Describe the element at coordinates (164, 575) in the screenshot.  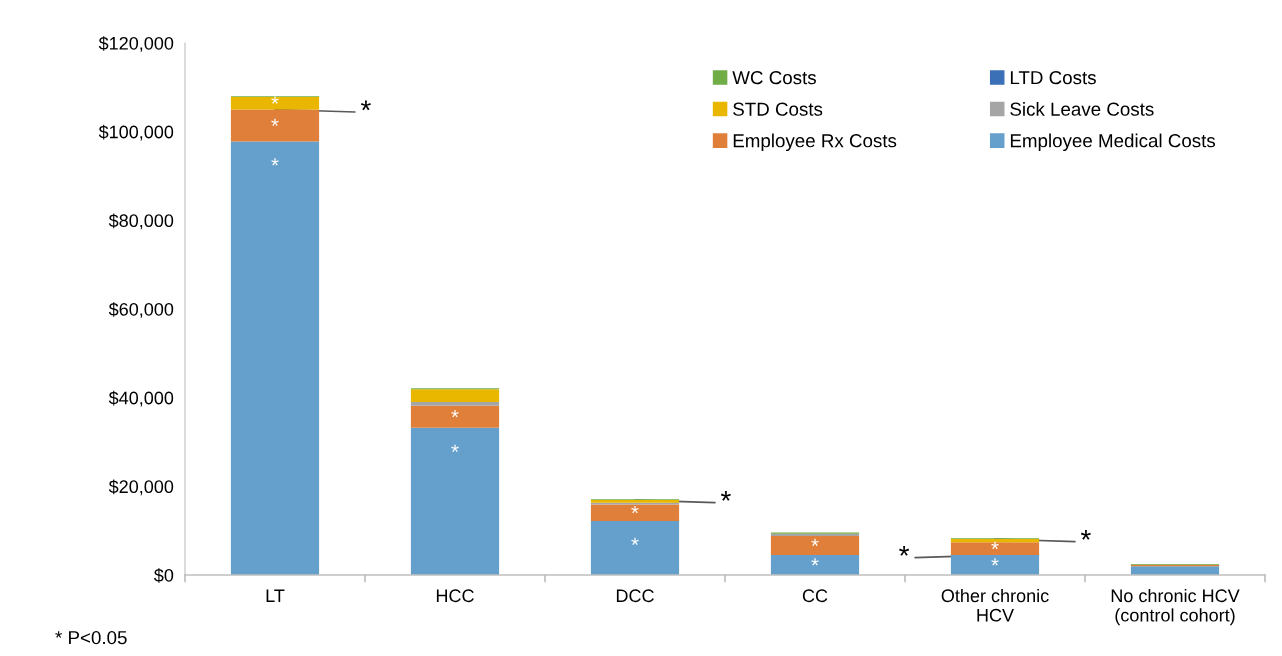
I see `y-tick-label: $0` at that location.